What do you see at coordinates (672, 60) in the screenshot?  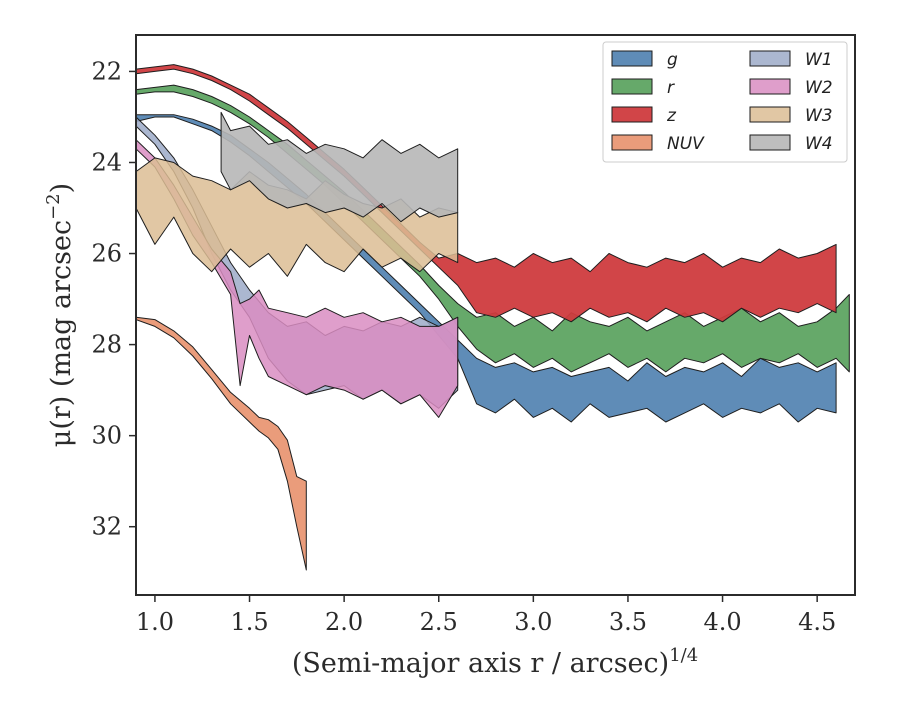 I see `legend-label-g: g` at bounding box center [672, 60].